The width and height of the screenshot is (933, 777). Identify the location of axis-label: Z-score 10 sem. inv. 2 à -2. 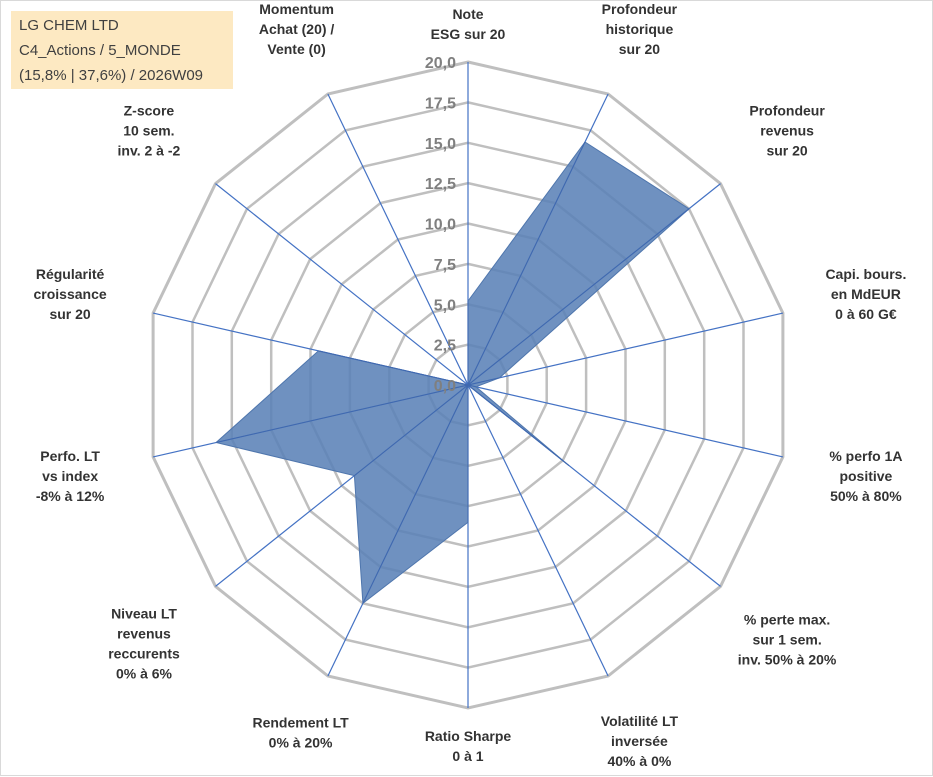
(149, 131).